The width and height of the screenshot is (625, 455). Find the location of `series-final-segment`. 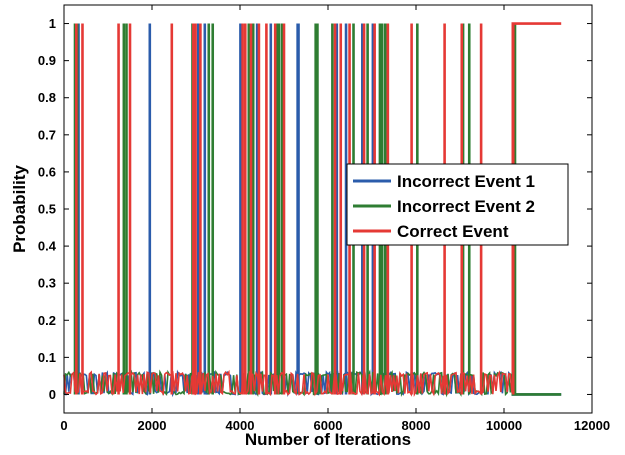

series-final-segment is located at coordinates (536, 197).